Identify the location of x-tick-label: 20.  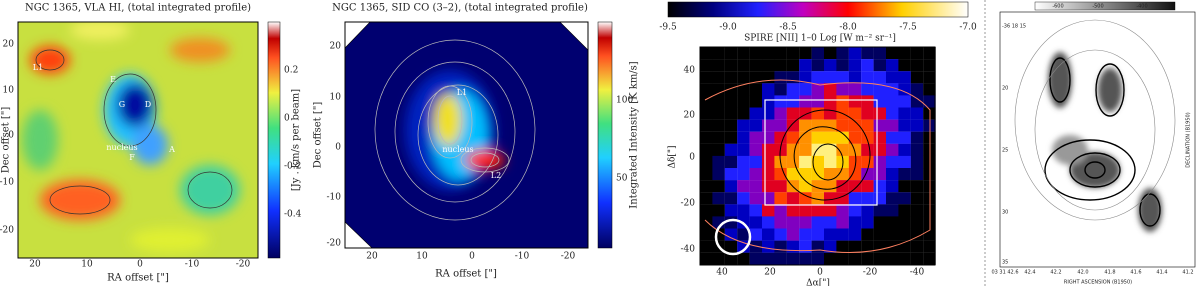
(372, 257).